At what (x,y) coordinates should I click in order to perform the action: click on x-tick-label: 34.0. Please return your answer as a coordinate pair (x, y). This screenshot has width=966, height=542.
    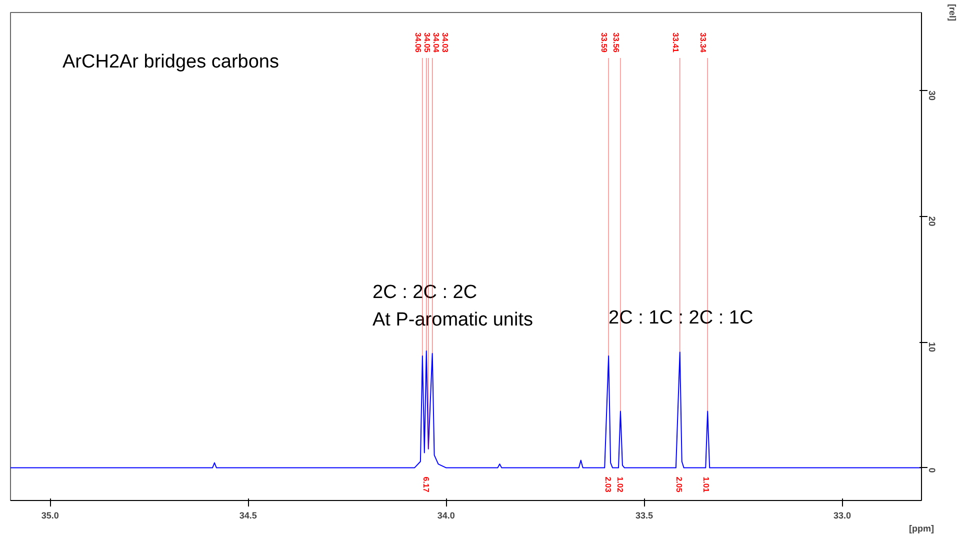
    Looking at the image, I should click on (446, 515).